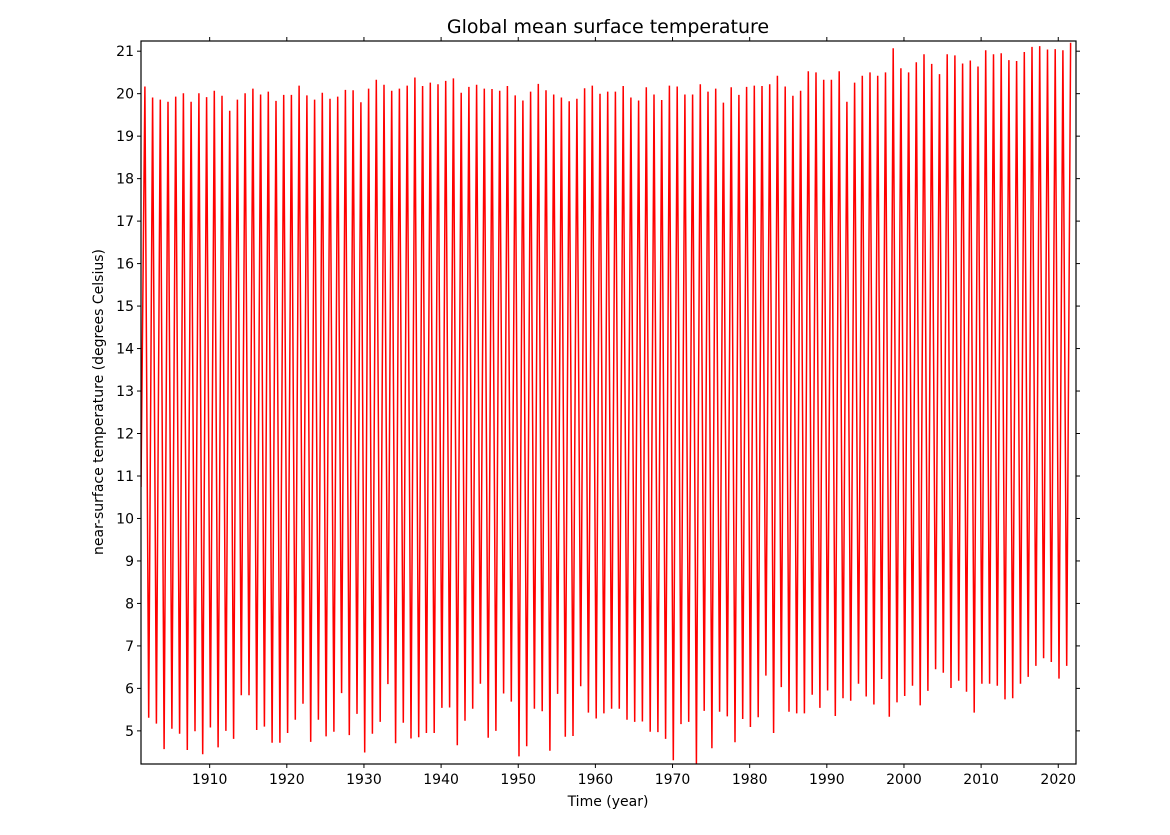 The width and height of the screenshot is (1170, 835). I want to click on y-tick-label: 14, so click(125, 350).